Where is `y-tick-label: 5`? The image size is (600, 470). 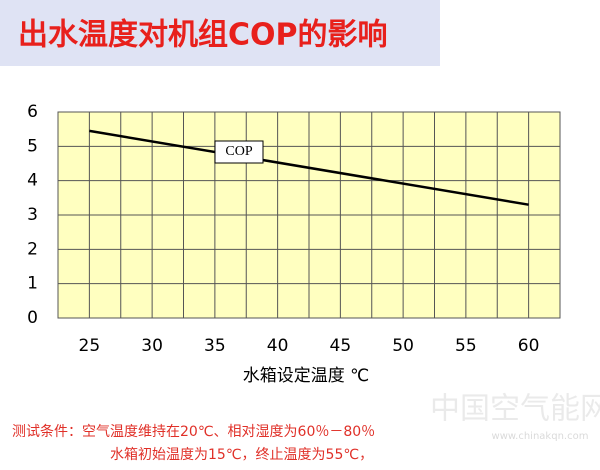 y-tick-label: 5 is located at coordinates (32, 146).